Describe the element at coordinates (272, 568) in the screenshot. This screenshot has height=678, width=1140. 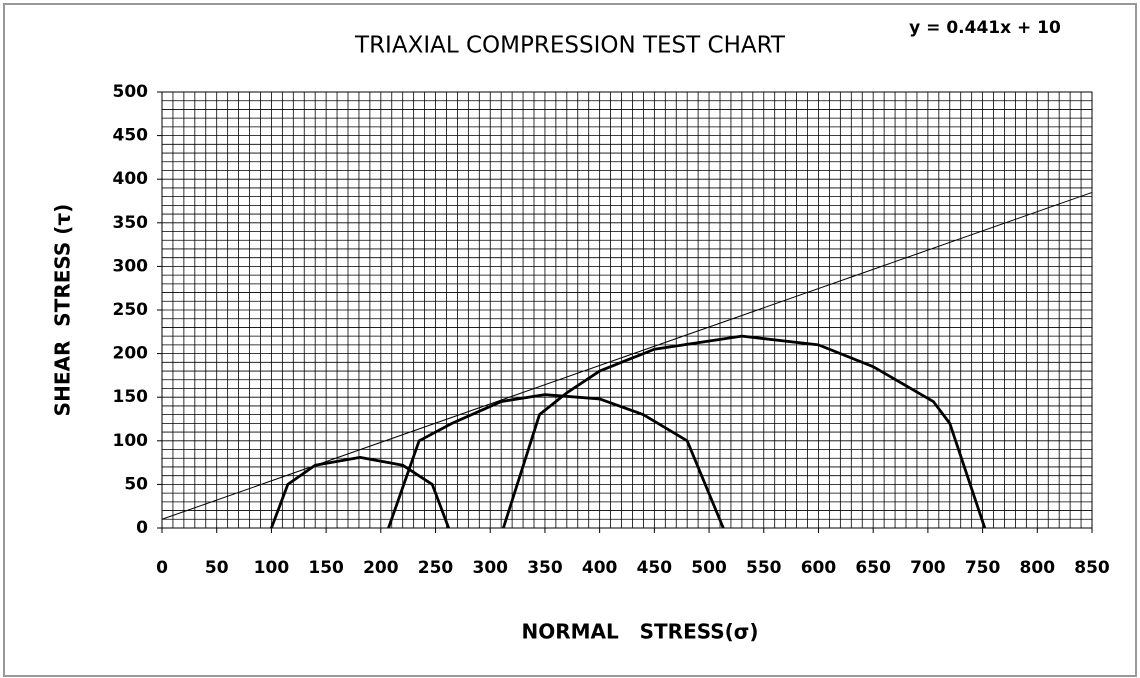
I see `x-tick-label: 100` at that location.